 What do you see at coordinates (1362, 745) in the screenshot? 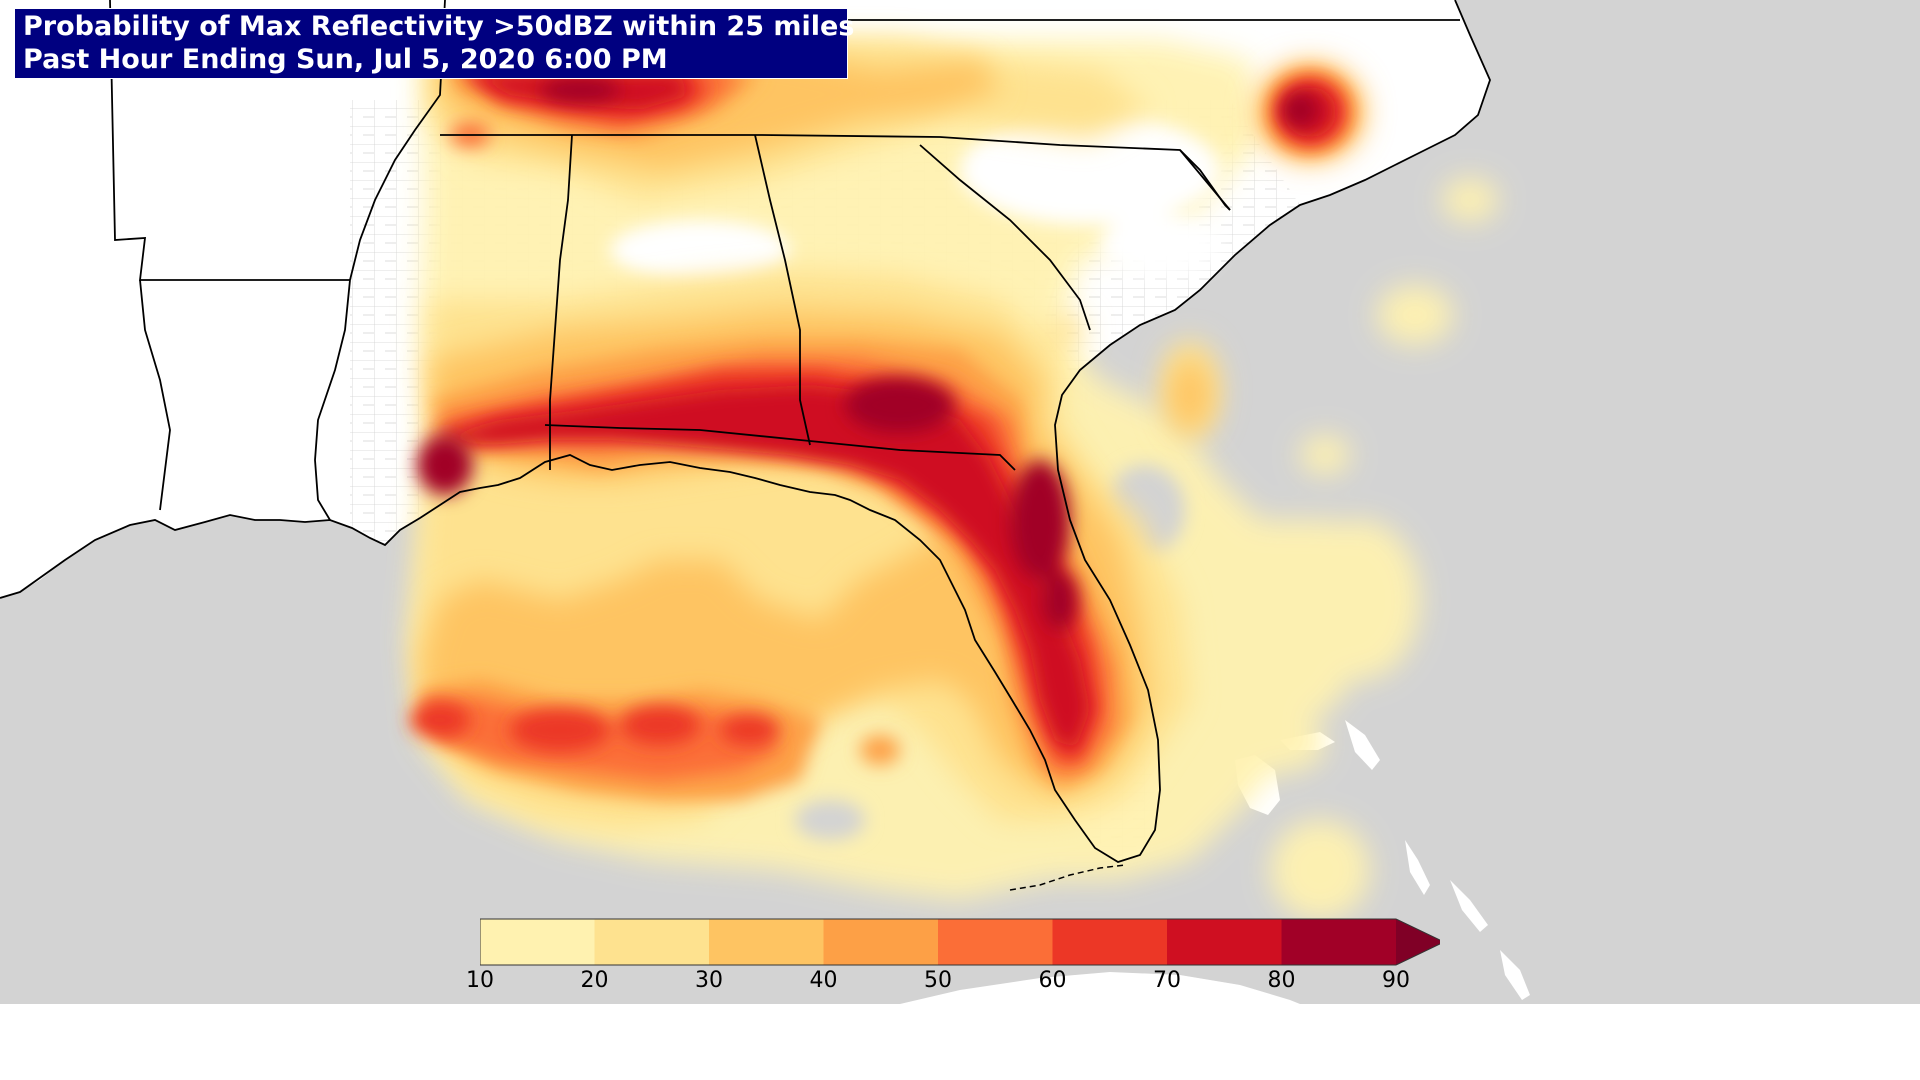
I see `bahamas-abaco` at bounding box center [1362, 745].